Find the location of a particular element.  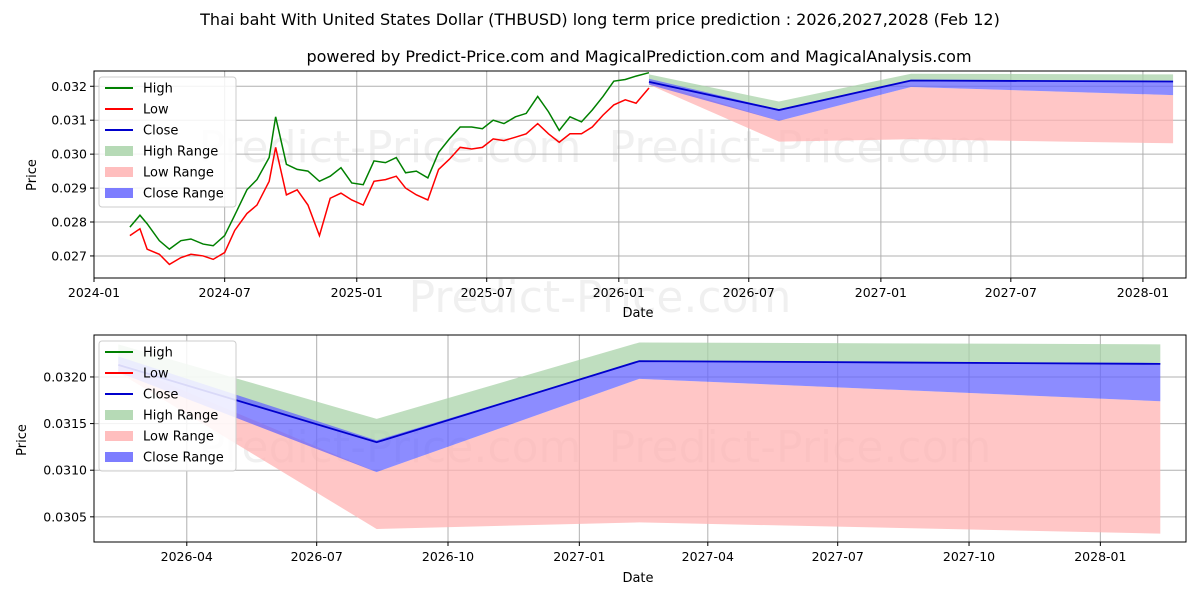

y-tick-label: 0.027 is located at coordinates (69, 255).